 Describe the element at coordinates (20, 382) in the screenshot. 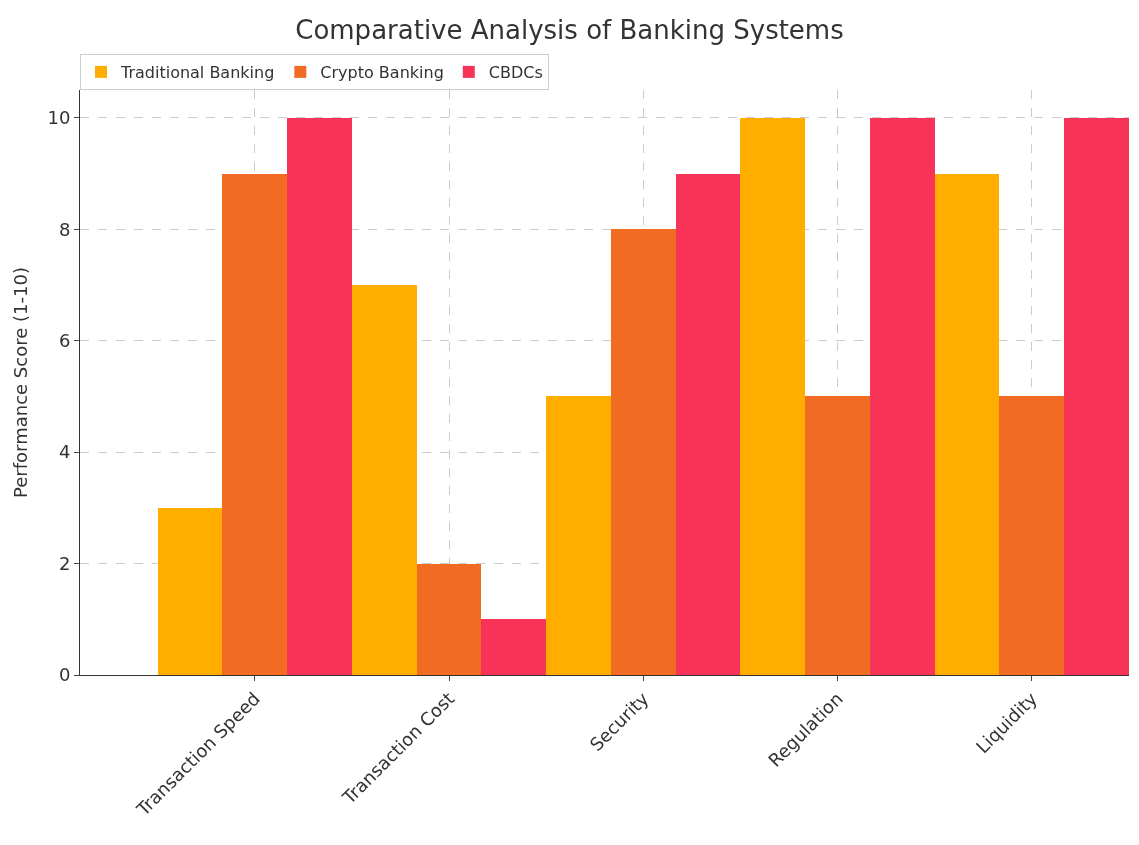

I see `y-axis-title: Performance Score (1-10)` at that location.